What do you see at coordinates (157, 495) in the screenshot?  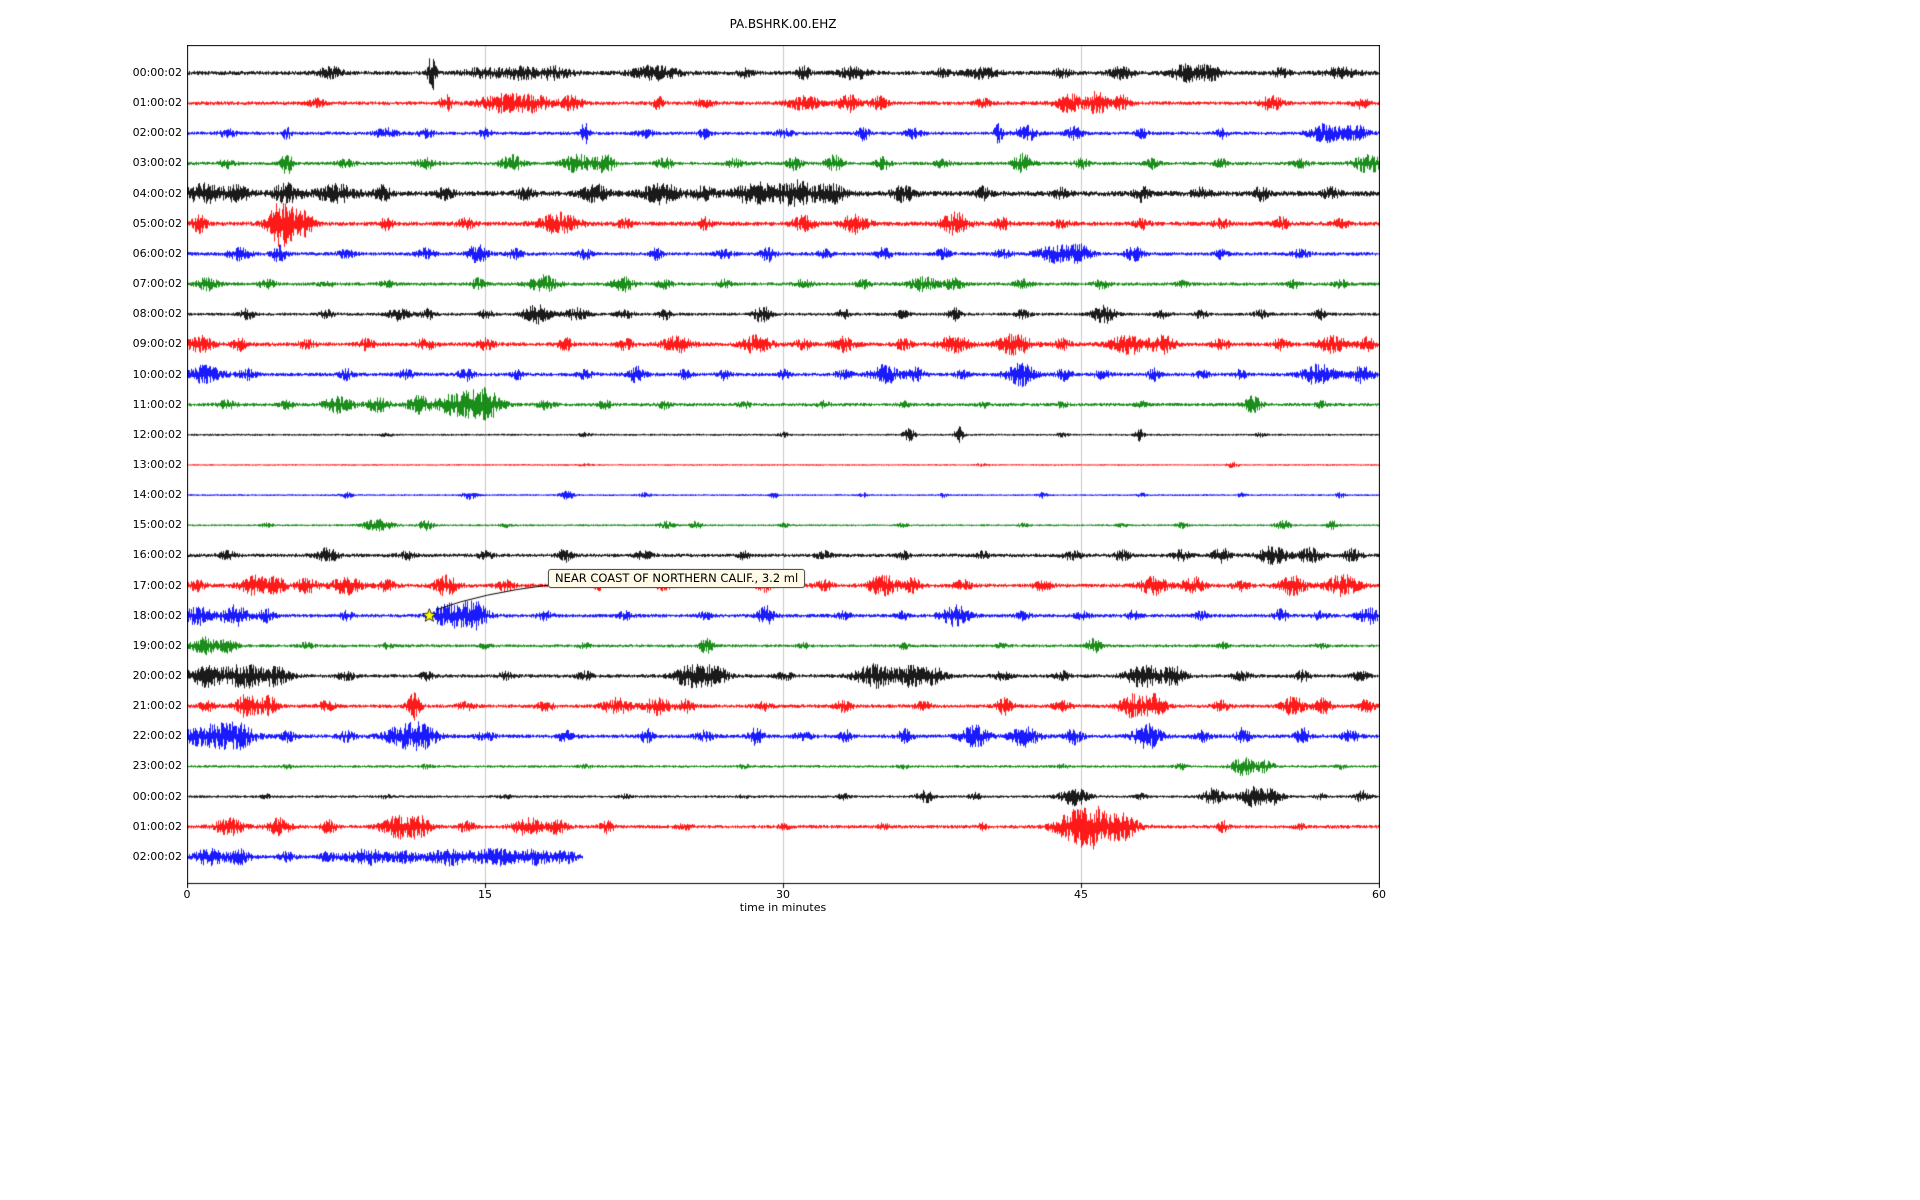 I see `row-label: 14:00:02` at bounding box center [157, 495].